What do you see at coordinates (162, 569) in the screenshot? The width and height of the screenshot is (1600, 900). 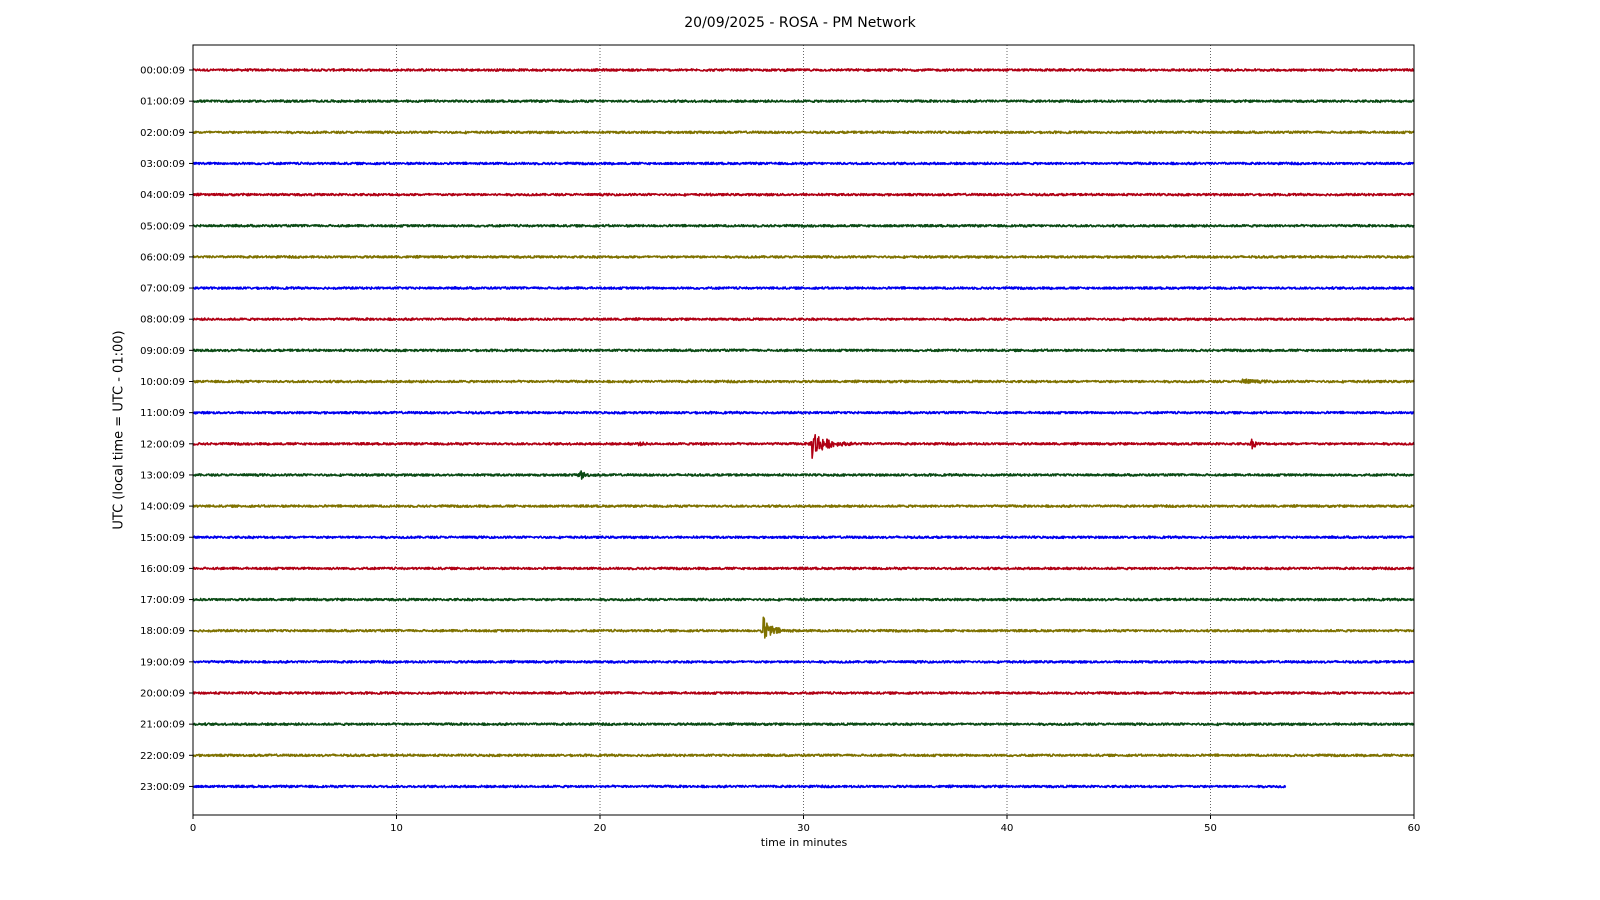 I see `y-tick-label: 16:00:09` at bounding box center [162, 569].